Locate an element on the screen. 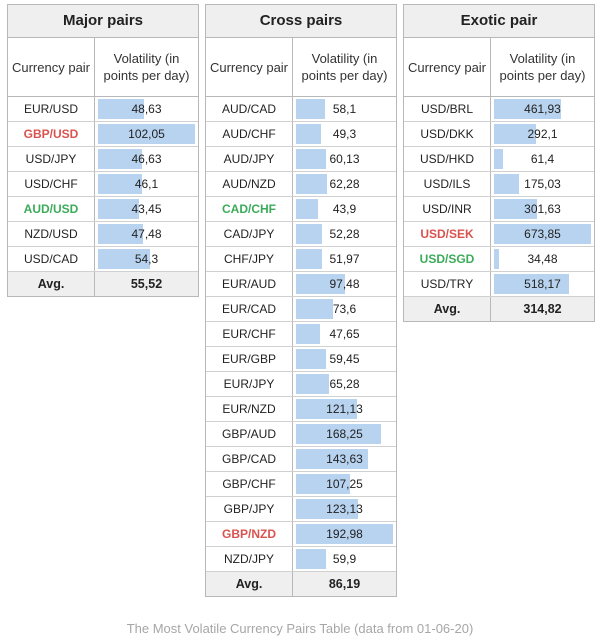 This screenshot has width=600, height=641. pair-cell: USD/SGD is located at coordinates (447, 259).